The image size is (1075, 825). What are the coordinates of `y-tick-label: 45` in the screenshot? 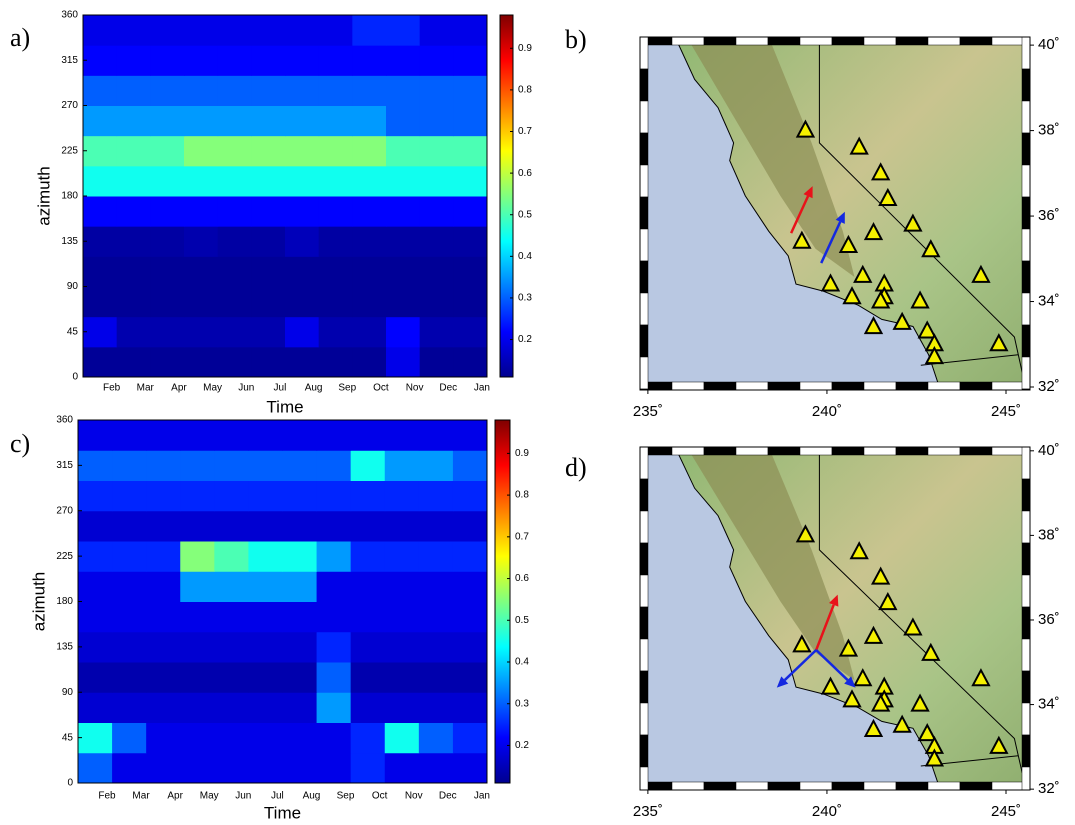 It's located at (68, 737).